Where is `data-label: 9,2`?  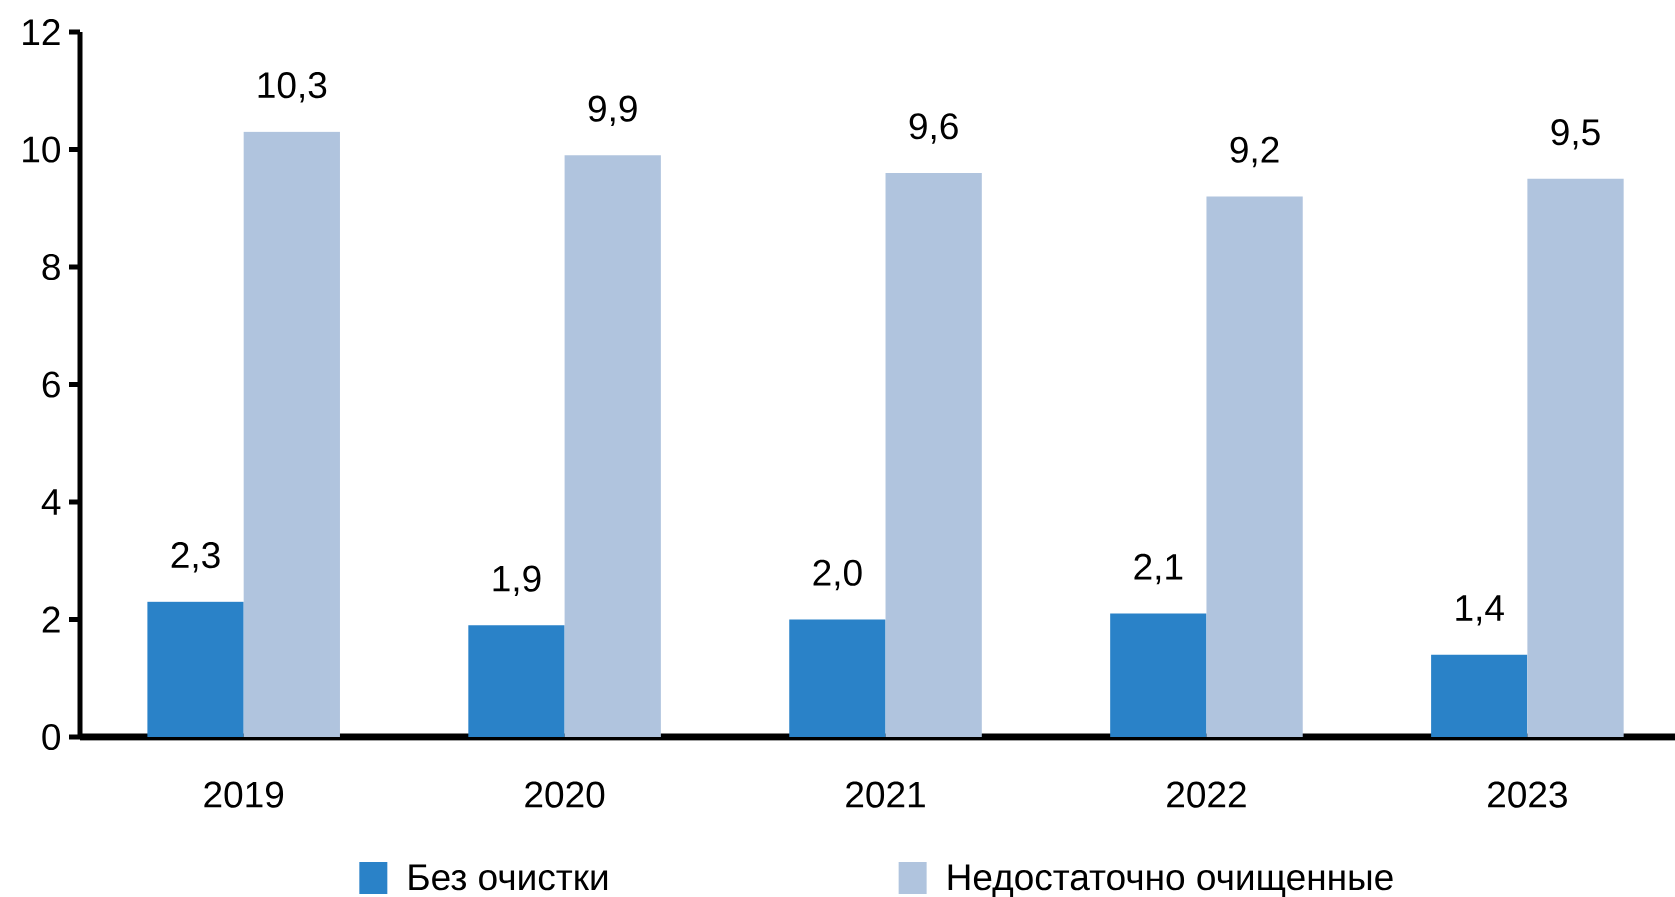
data-label: 9,2 is located at coordinates (1254, 152).